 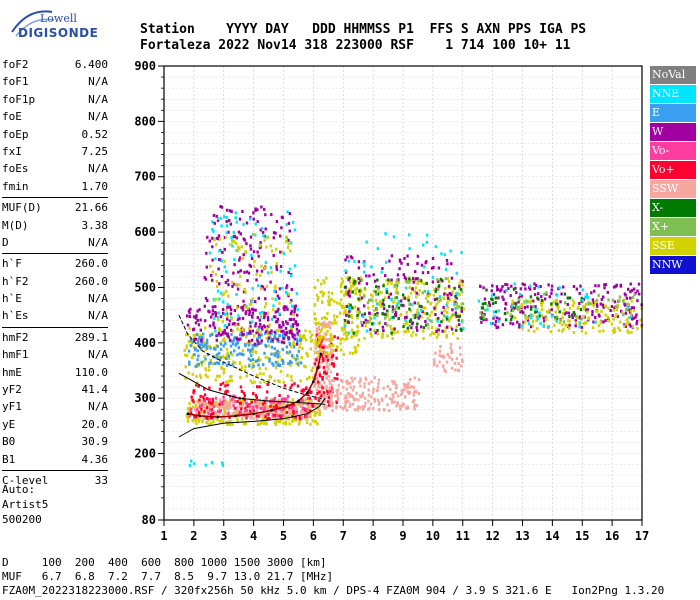 I want to click on param-value: 4.36, so click(x=95, y=459).